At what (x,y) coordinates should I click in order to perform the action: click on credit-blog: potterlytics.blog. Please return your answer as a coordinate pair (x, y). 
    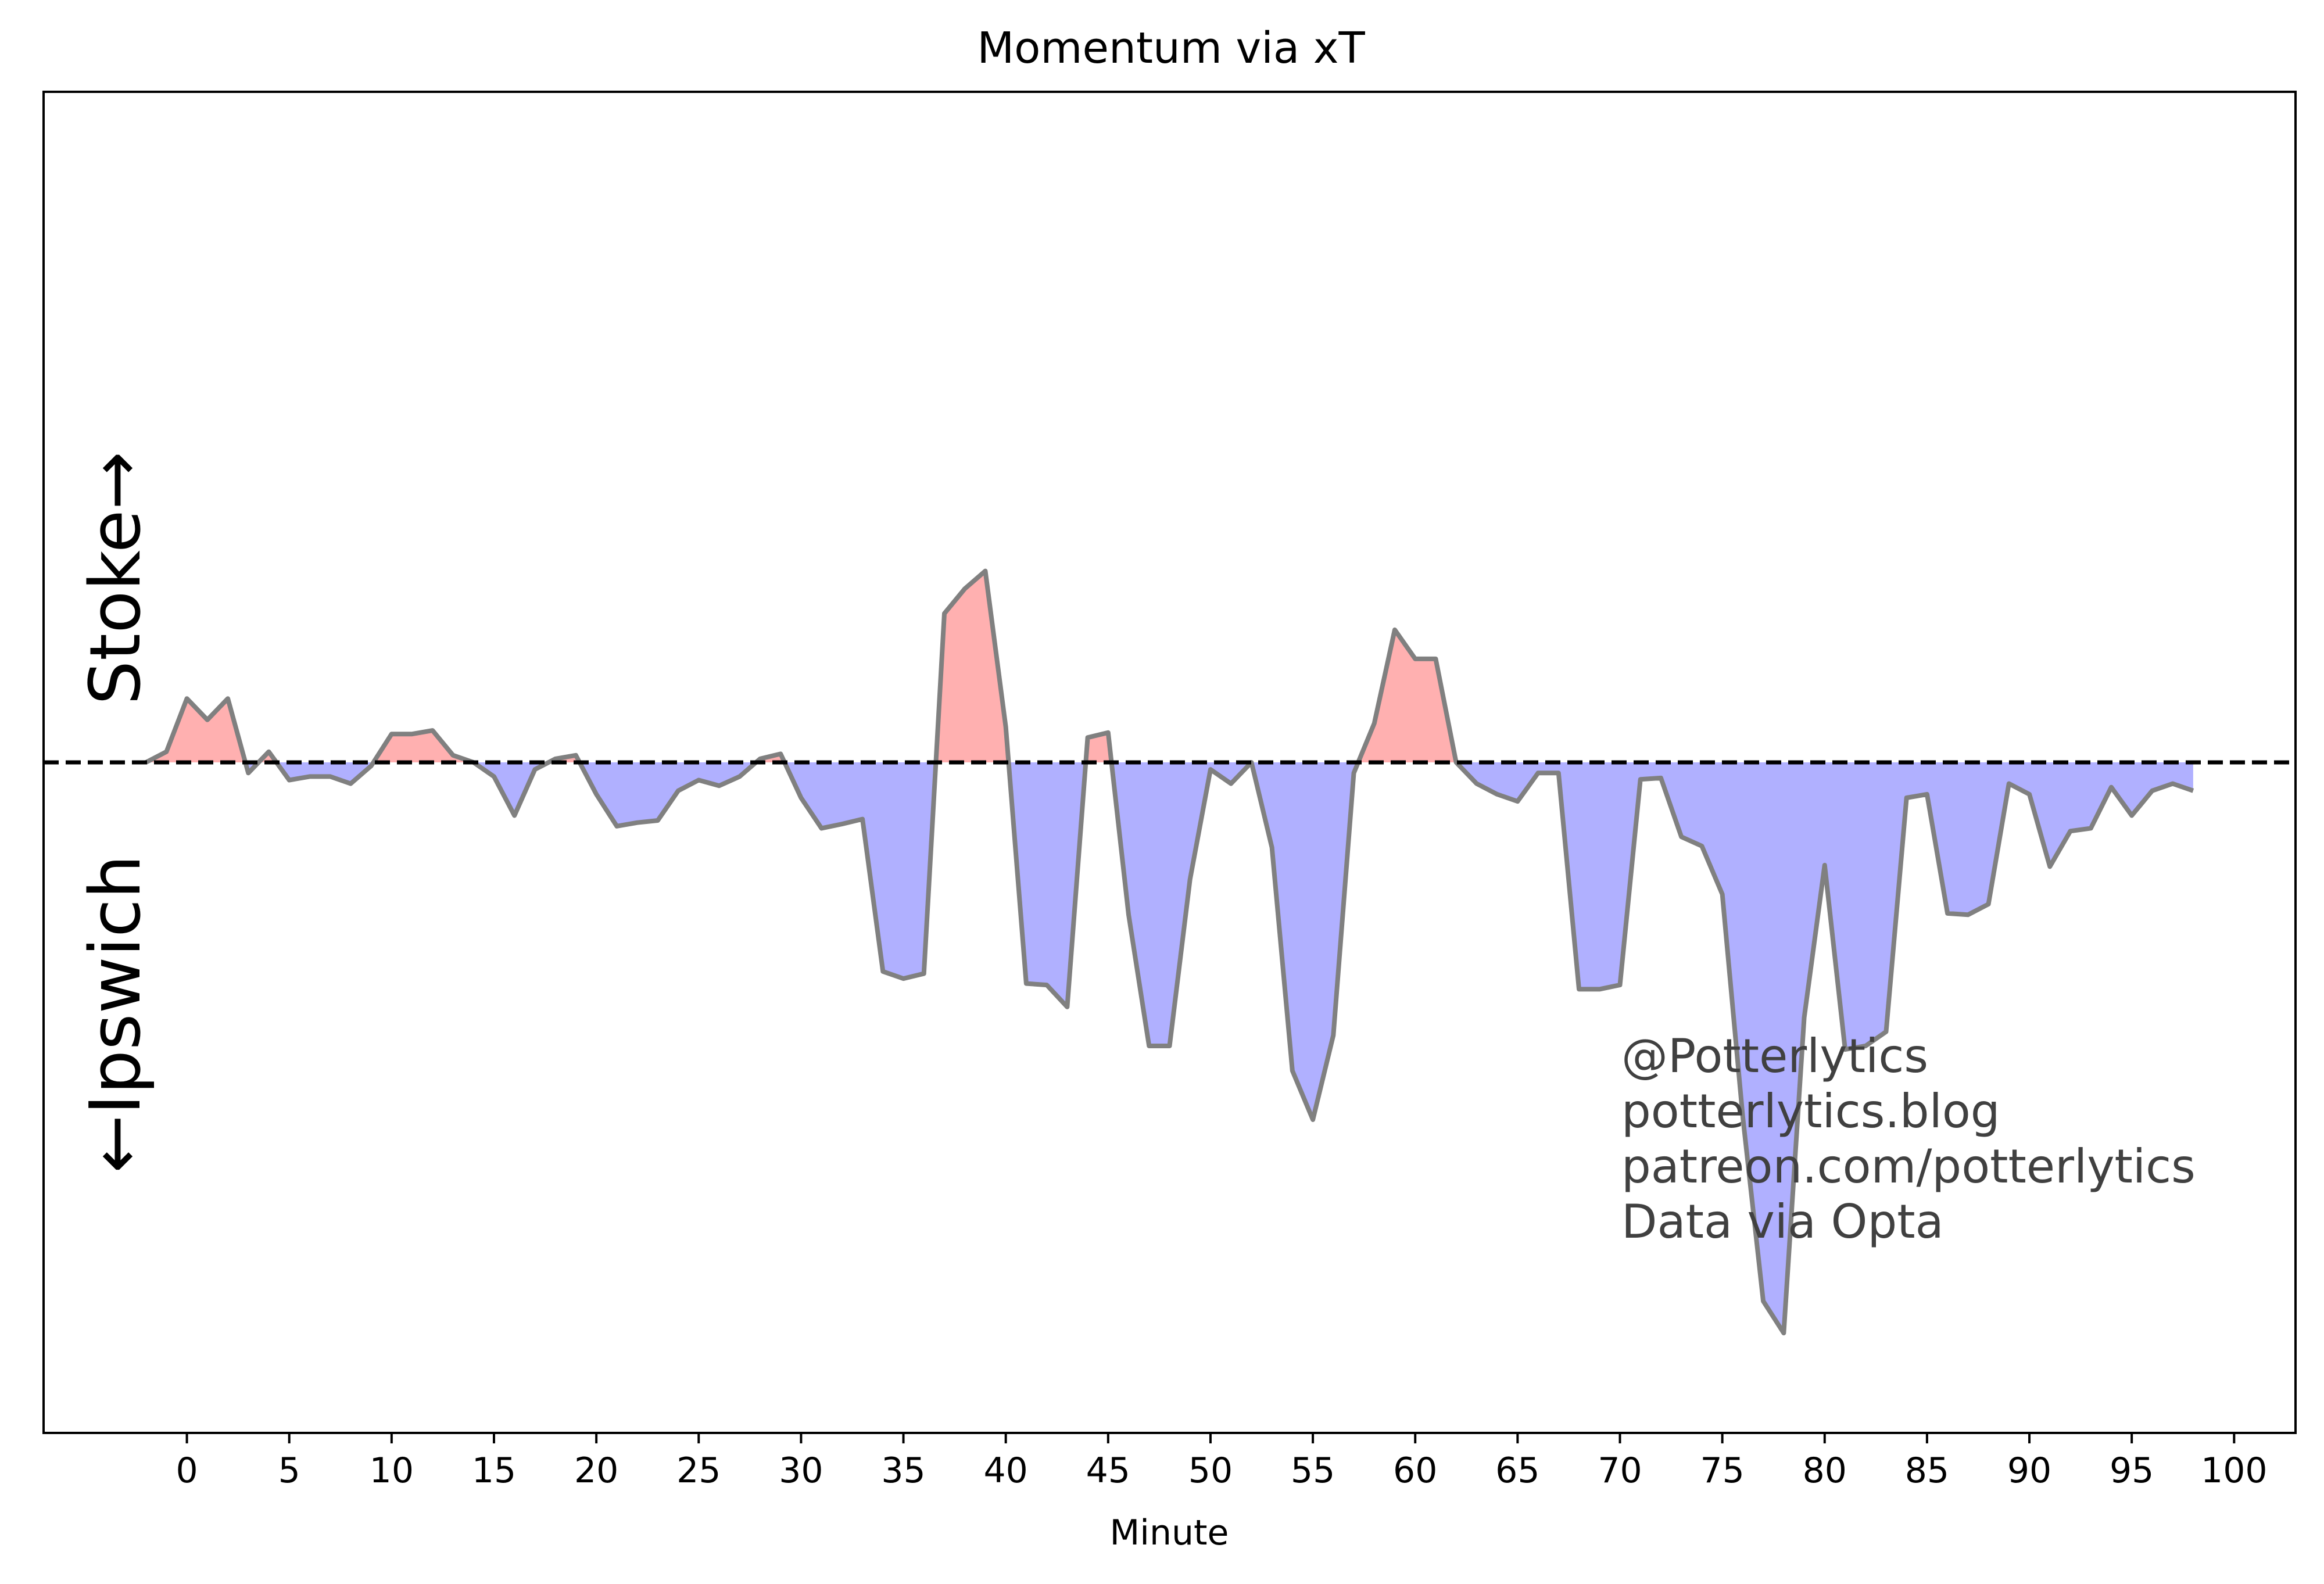
    Looking at the image, I should click on (1810, 1111).